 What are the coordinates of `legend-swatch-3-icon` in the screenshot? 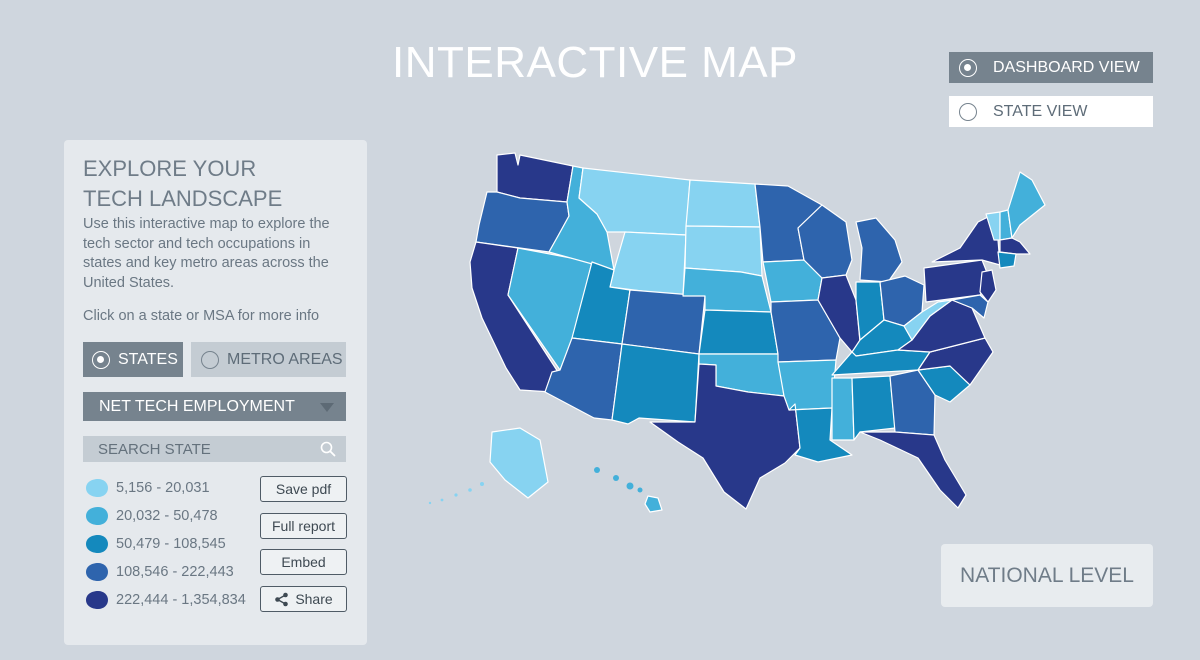 It's located at (97, 544).